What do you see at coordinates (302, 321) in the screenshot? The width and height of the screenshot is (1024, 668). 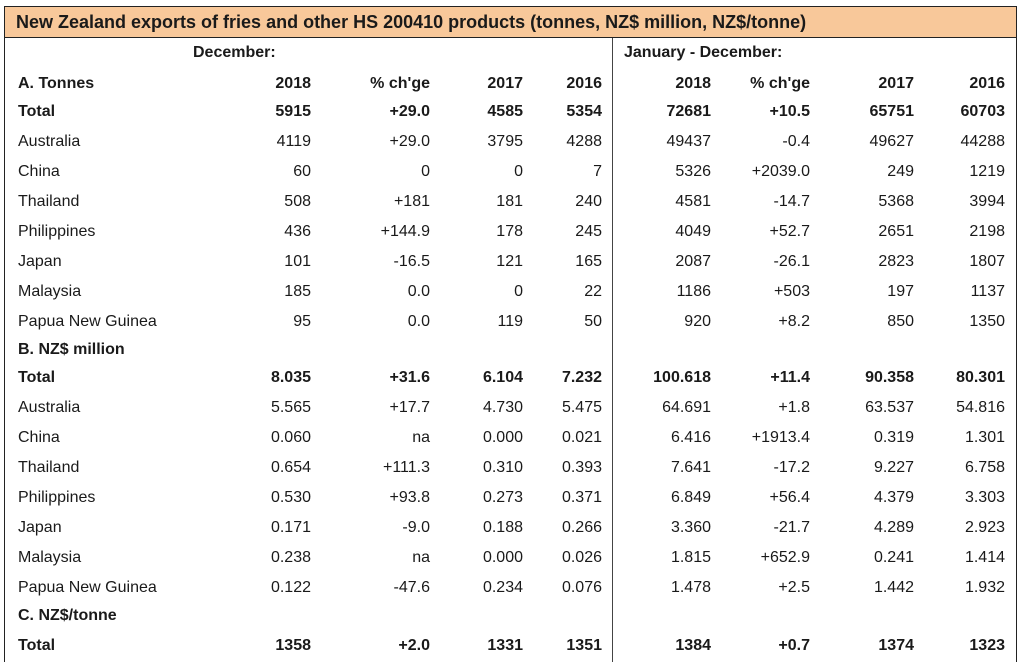 I see `table-cell: 95` at bounding box center [302, 321].